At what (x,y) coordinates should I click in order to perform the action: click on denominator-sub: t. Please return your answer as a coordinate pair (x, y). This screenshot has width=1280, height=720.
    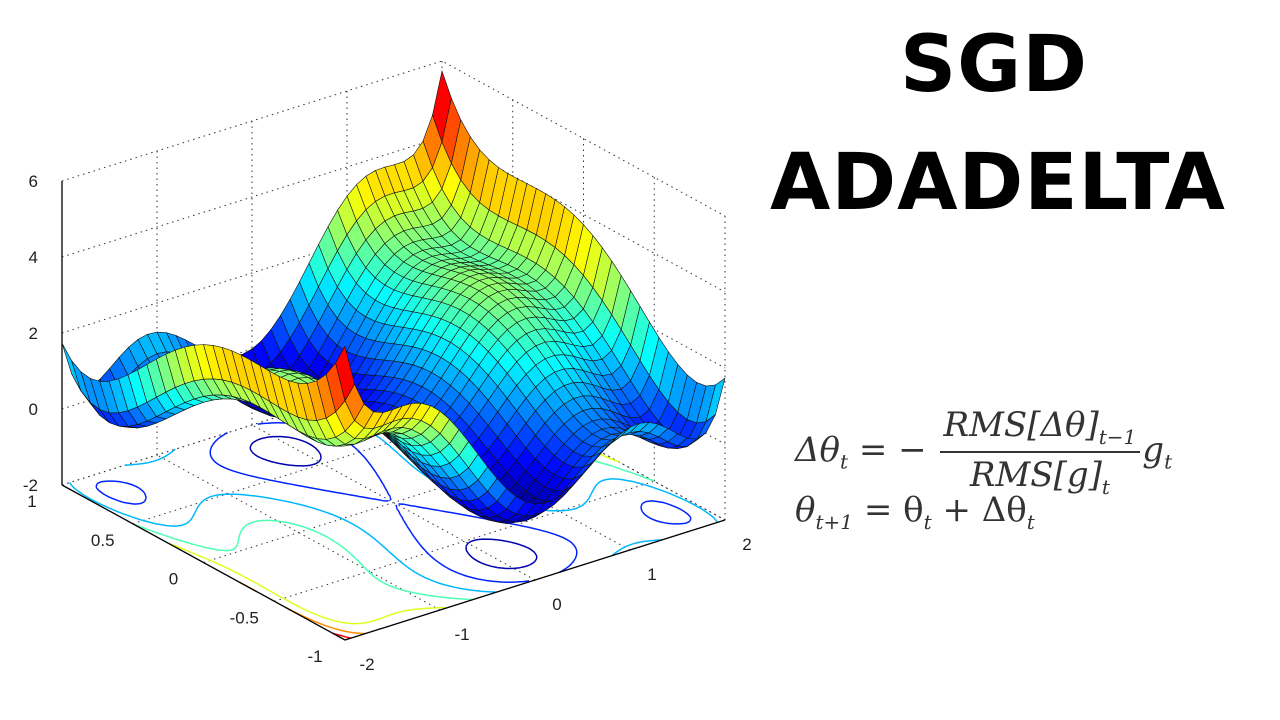
    Looking at the image, I should click on (1105, 486).